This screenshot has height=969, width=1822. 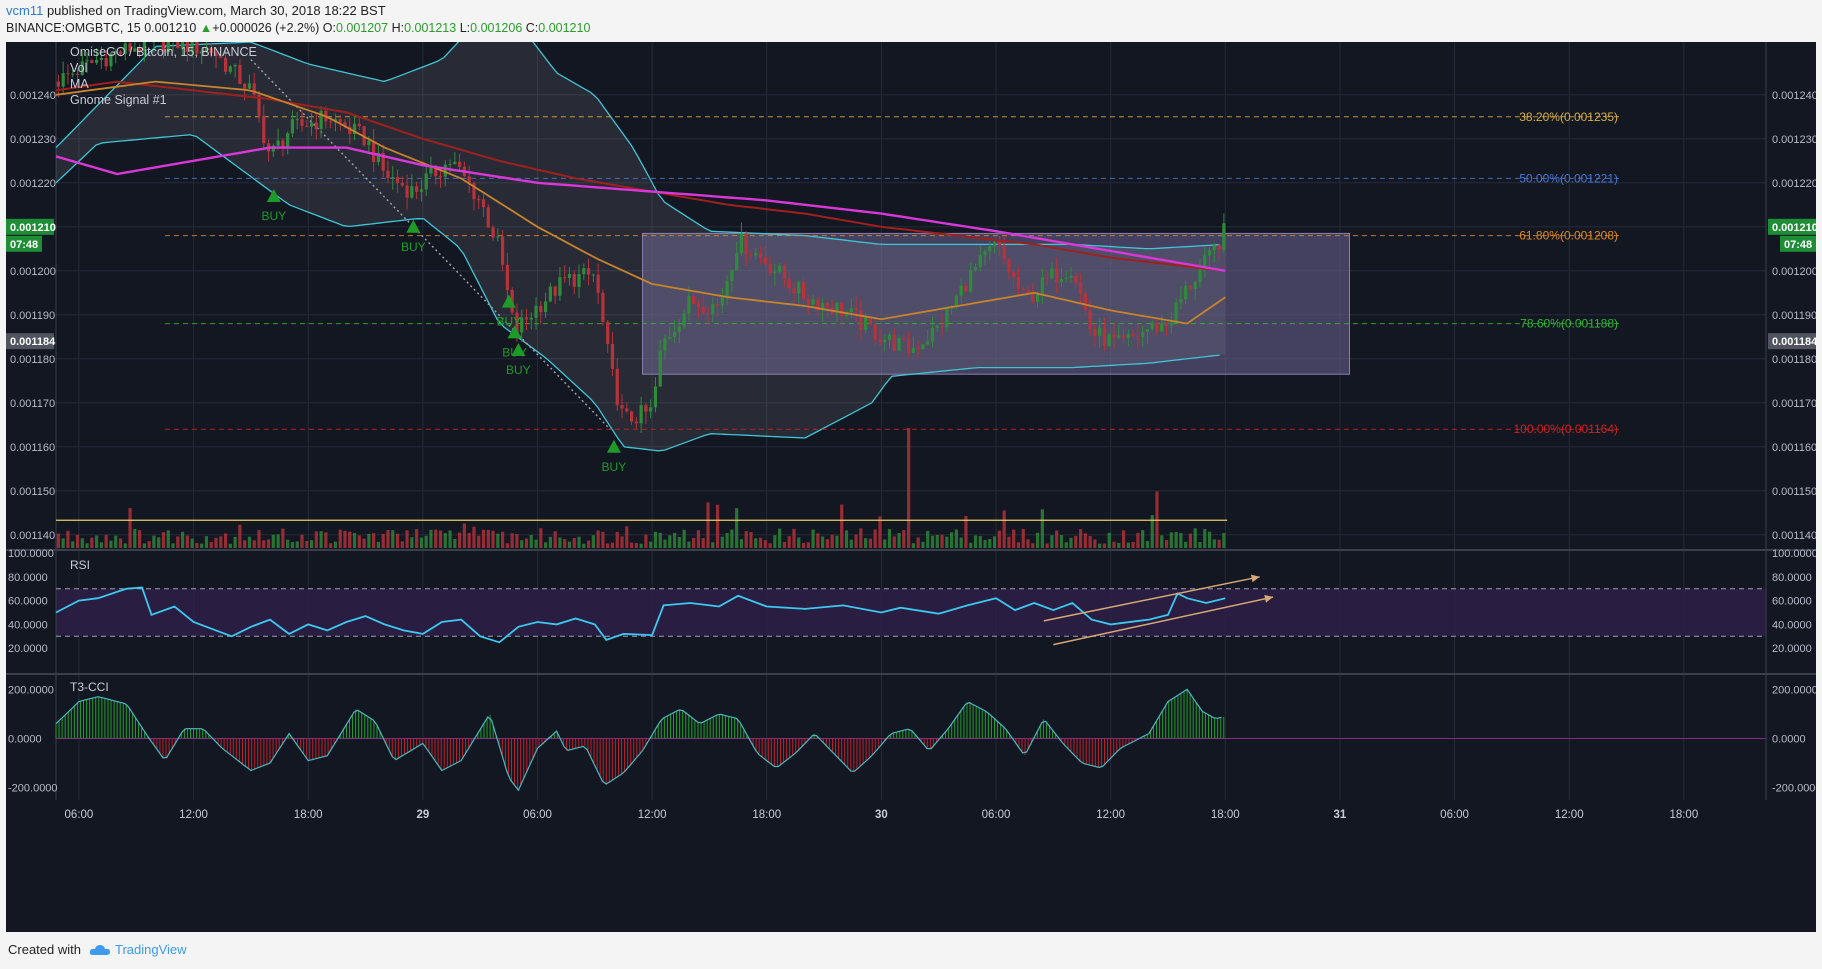 What do you see at coordinates (1792, 226) in the screenshot?
I see `price-tag-right` at bounding box center [1792, 226].